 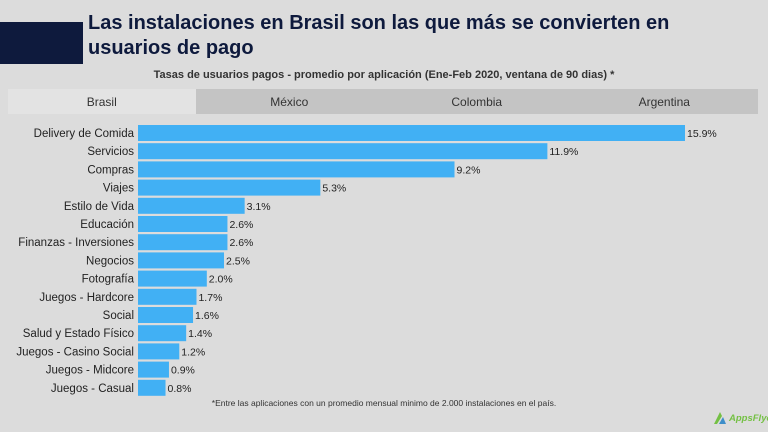 I want to click on appsflyer-logo: AppsFlyer, so click(x=740, y=418).